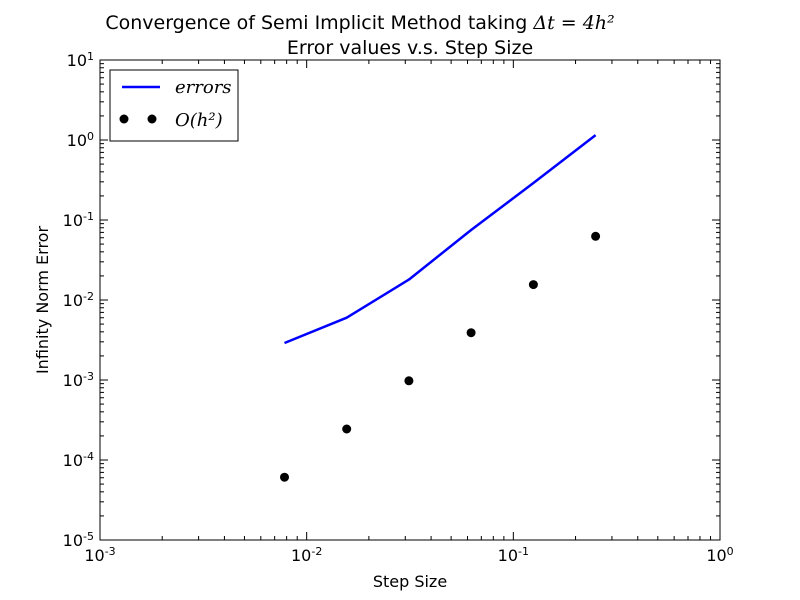 The width and height of the screenshot is (800, 600). I want to click on y-tick-label-2: 10⁻³, so click(78, 380).